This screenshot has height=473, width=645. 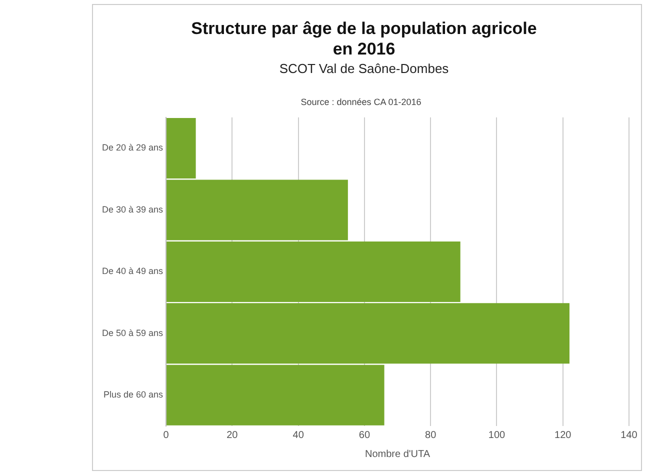 I want to click on x-tick-label: 40, so click(x=298, y=435).